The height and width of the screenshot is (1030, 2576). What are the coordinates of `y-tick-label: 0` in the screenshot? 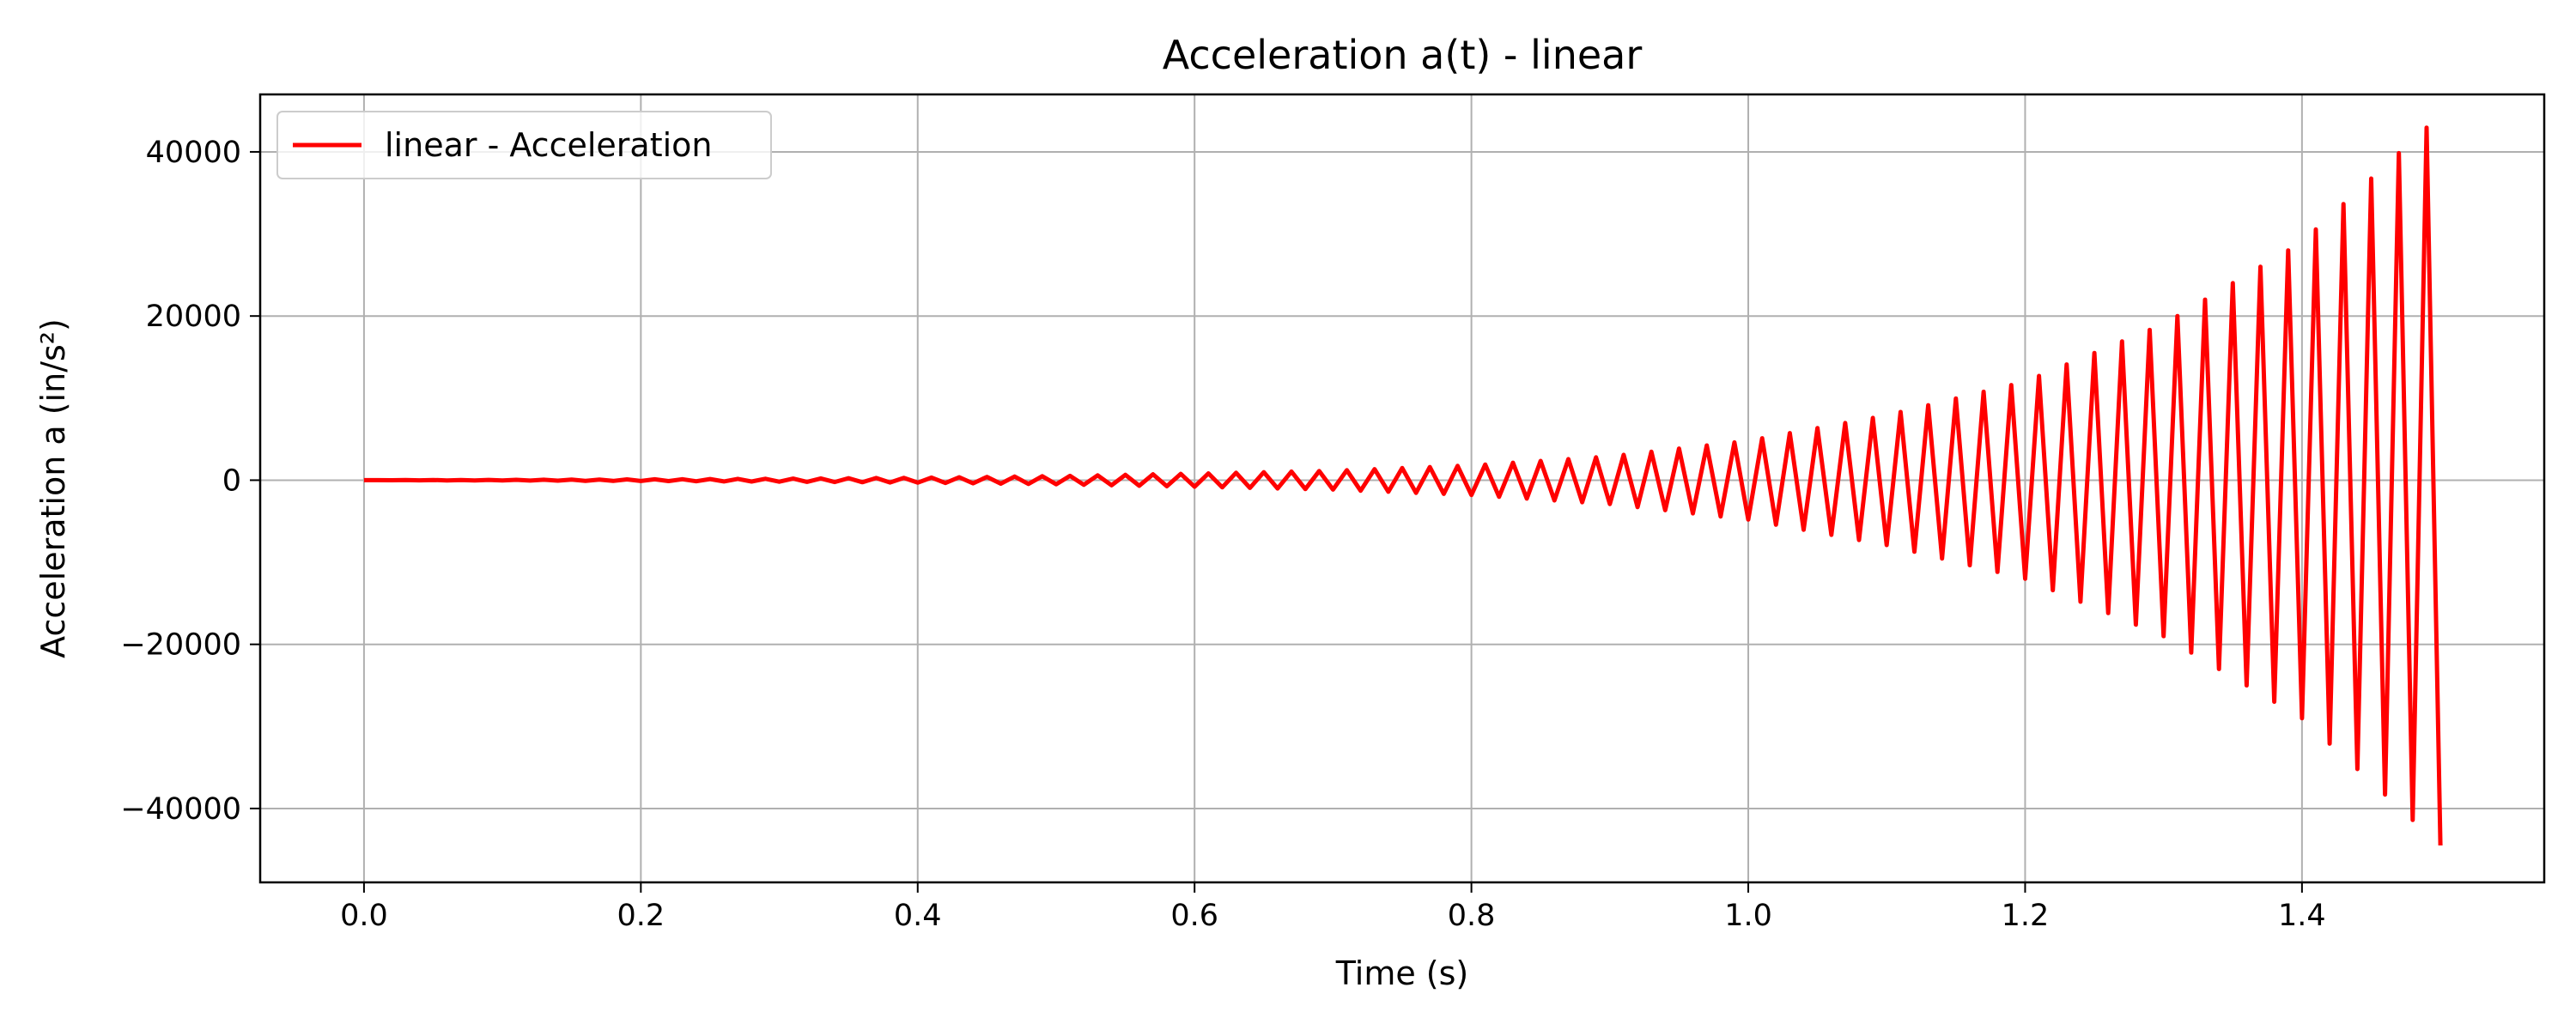 It's located at (231, 481).